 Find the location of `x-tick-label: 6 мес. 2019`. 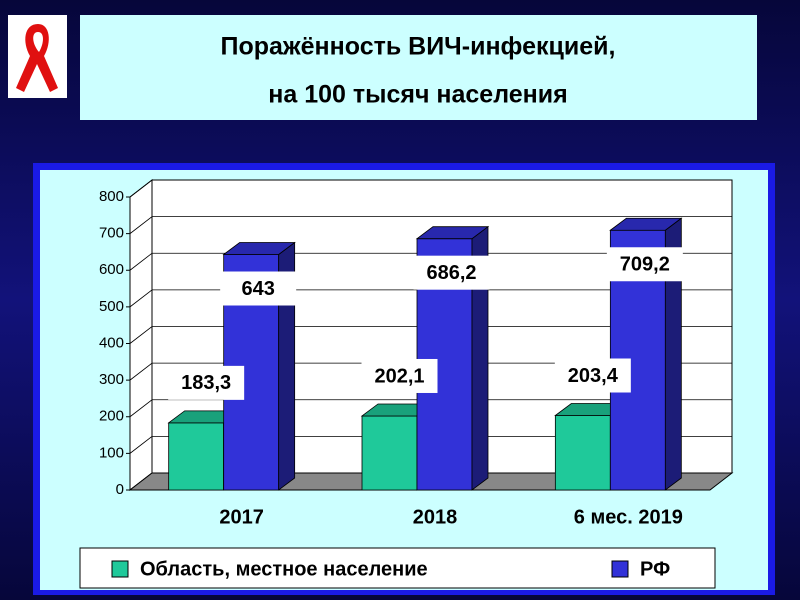

x-tick-label: 6 мес. 2019 is located at coordinates (628, 517).